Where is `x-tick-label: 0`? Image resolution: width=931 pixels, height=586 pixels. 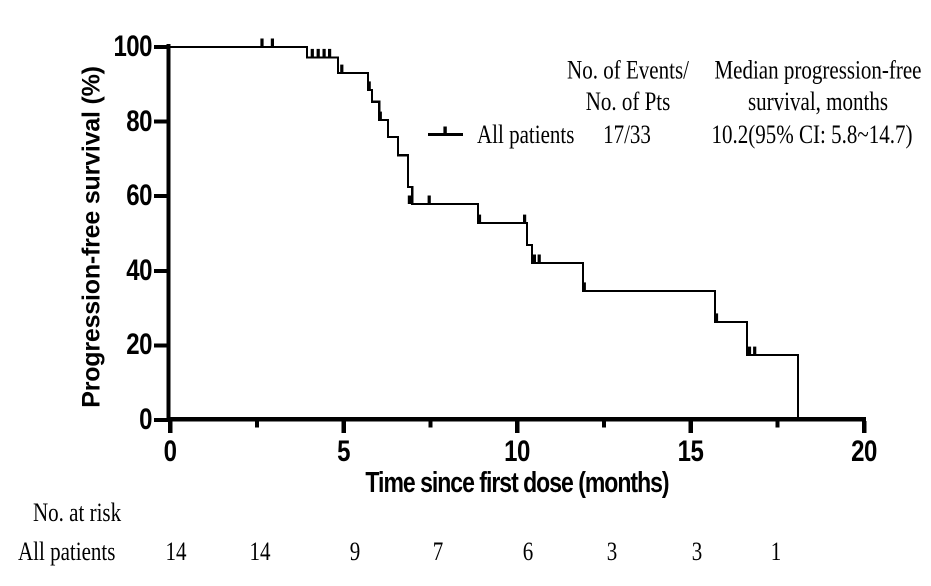
x-tick-label: 0 is located at coordinates (170, 451).